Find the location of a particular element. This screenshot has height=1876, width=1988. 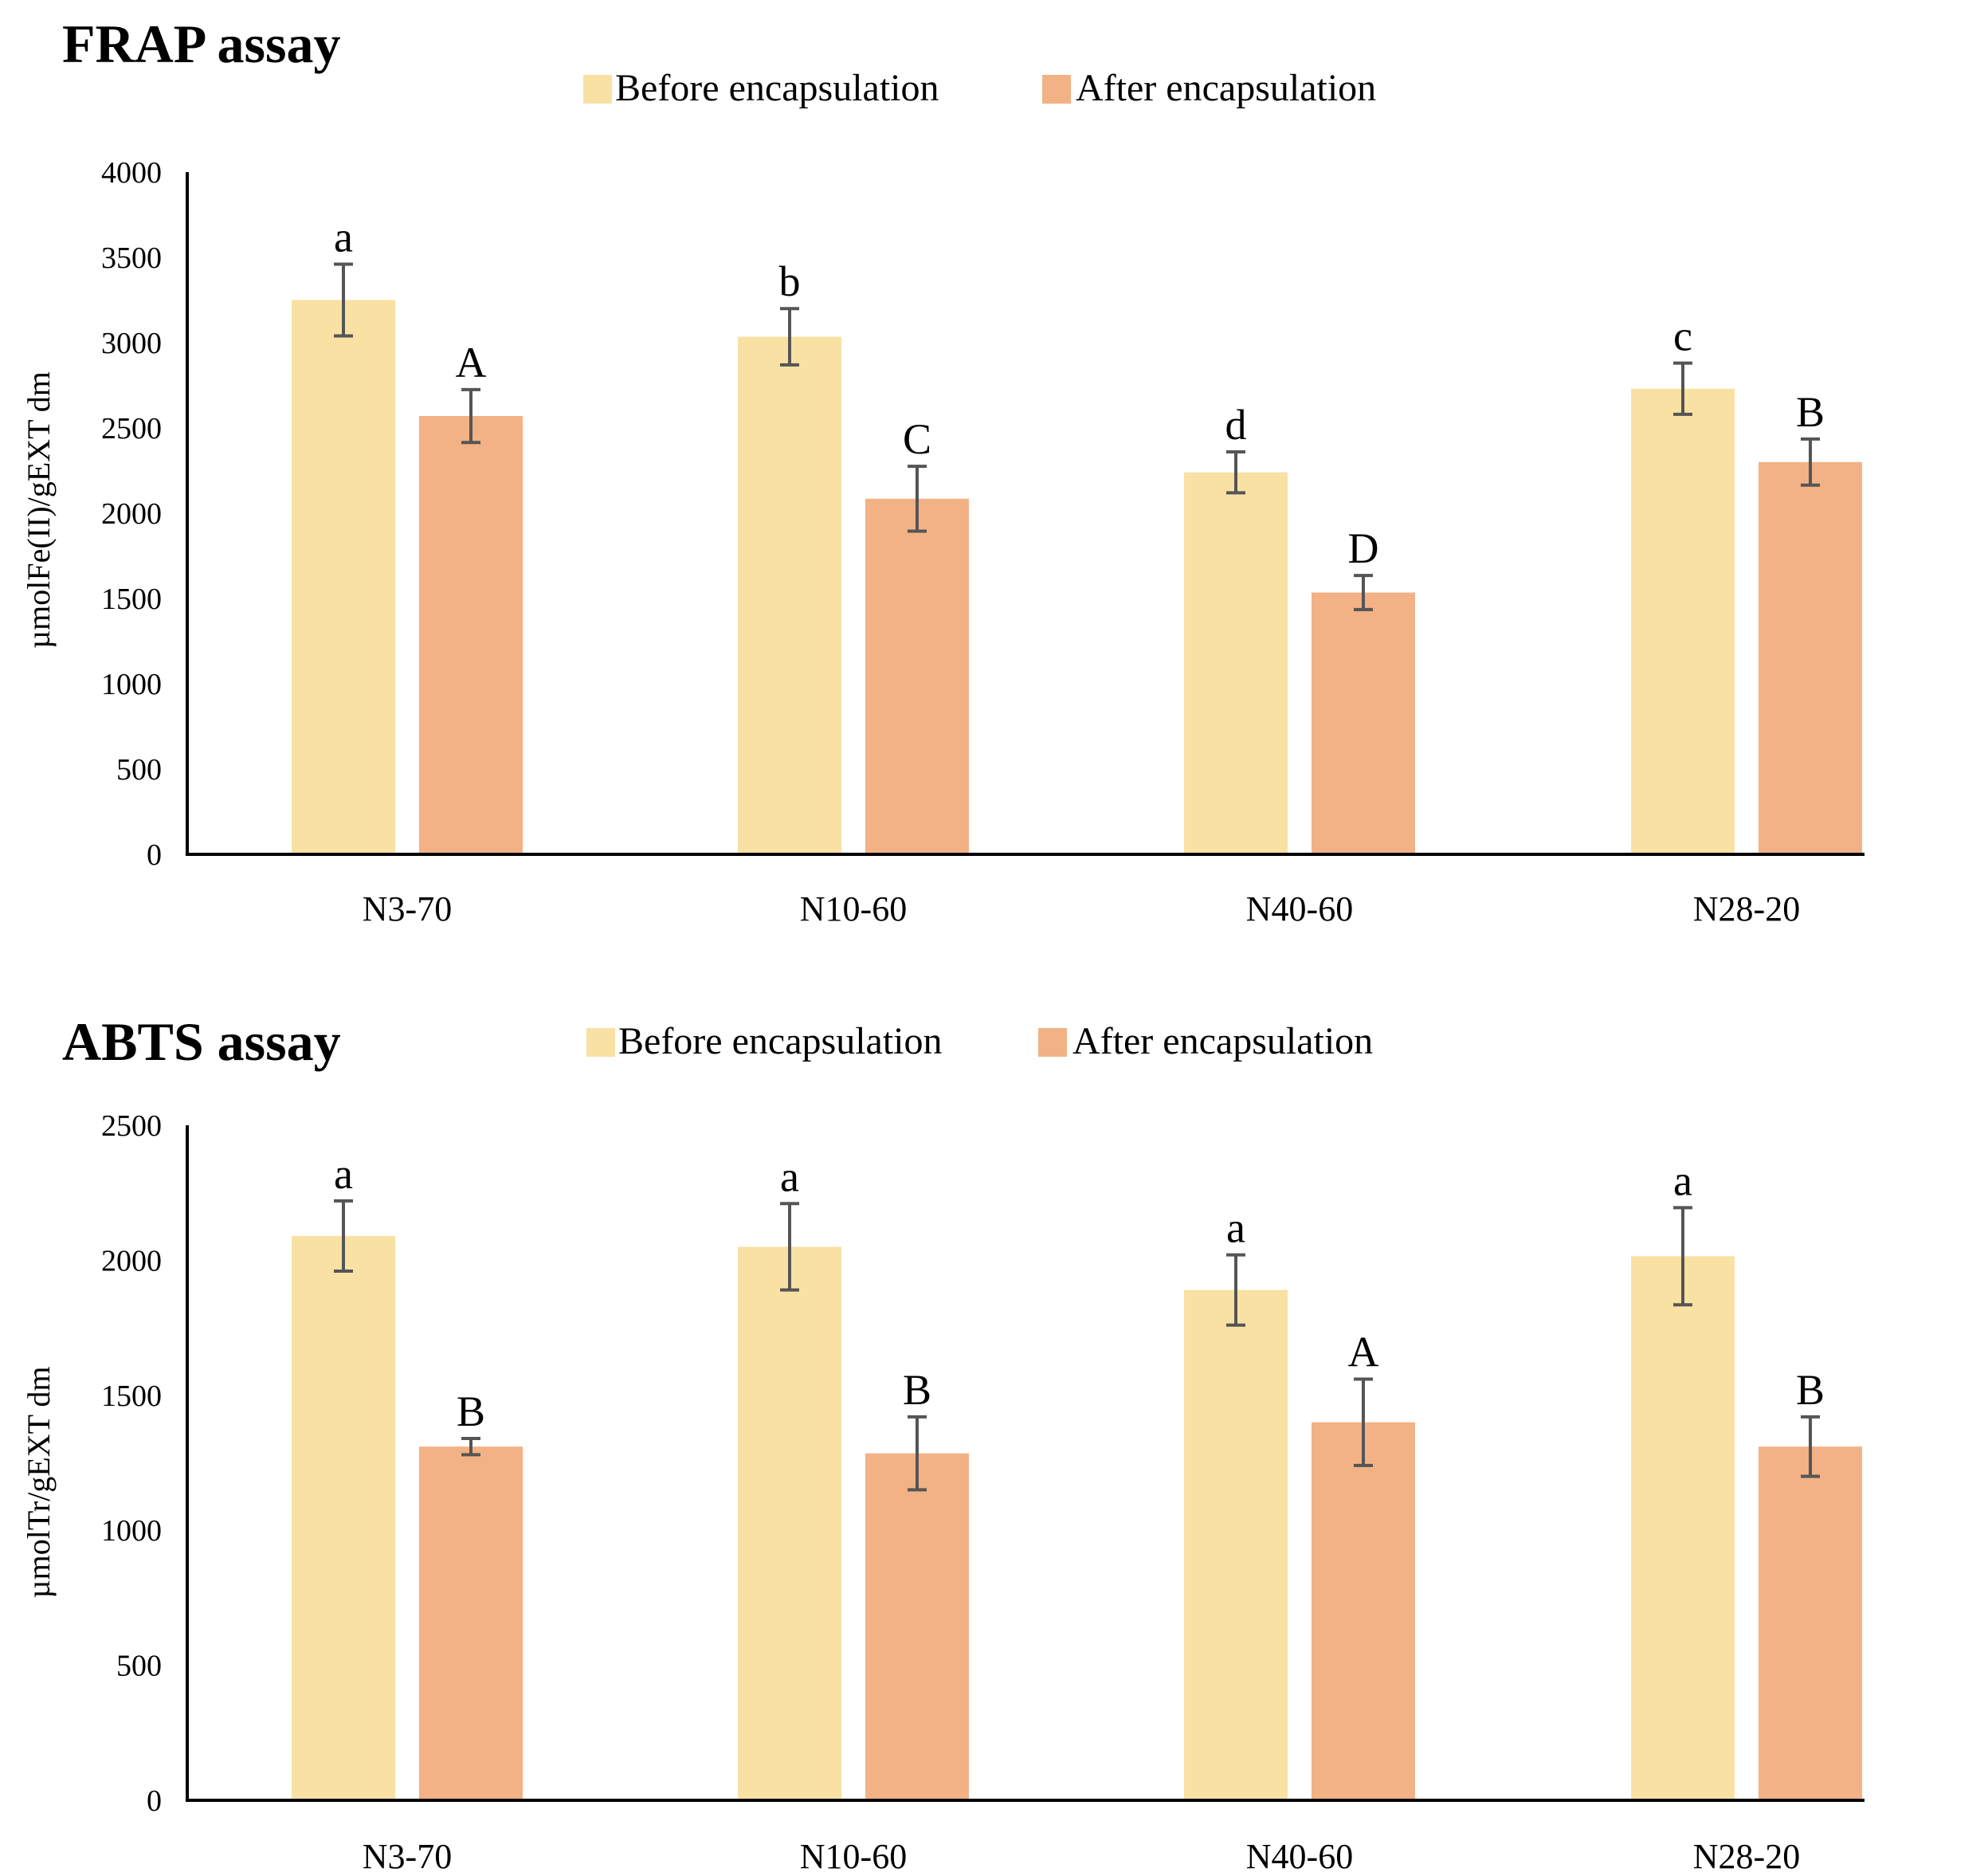

frap-y-tick-label: 3500 is located at coordinates (131, 258).